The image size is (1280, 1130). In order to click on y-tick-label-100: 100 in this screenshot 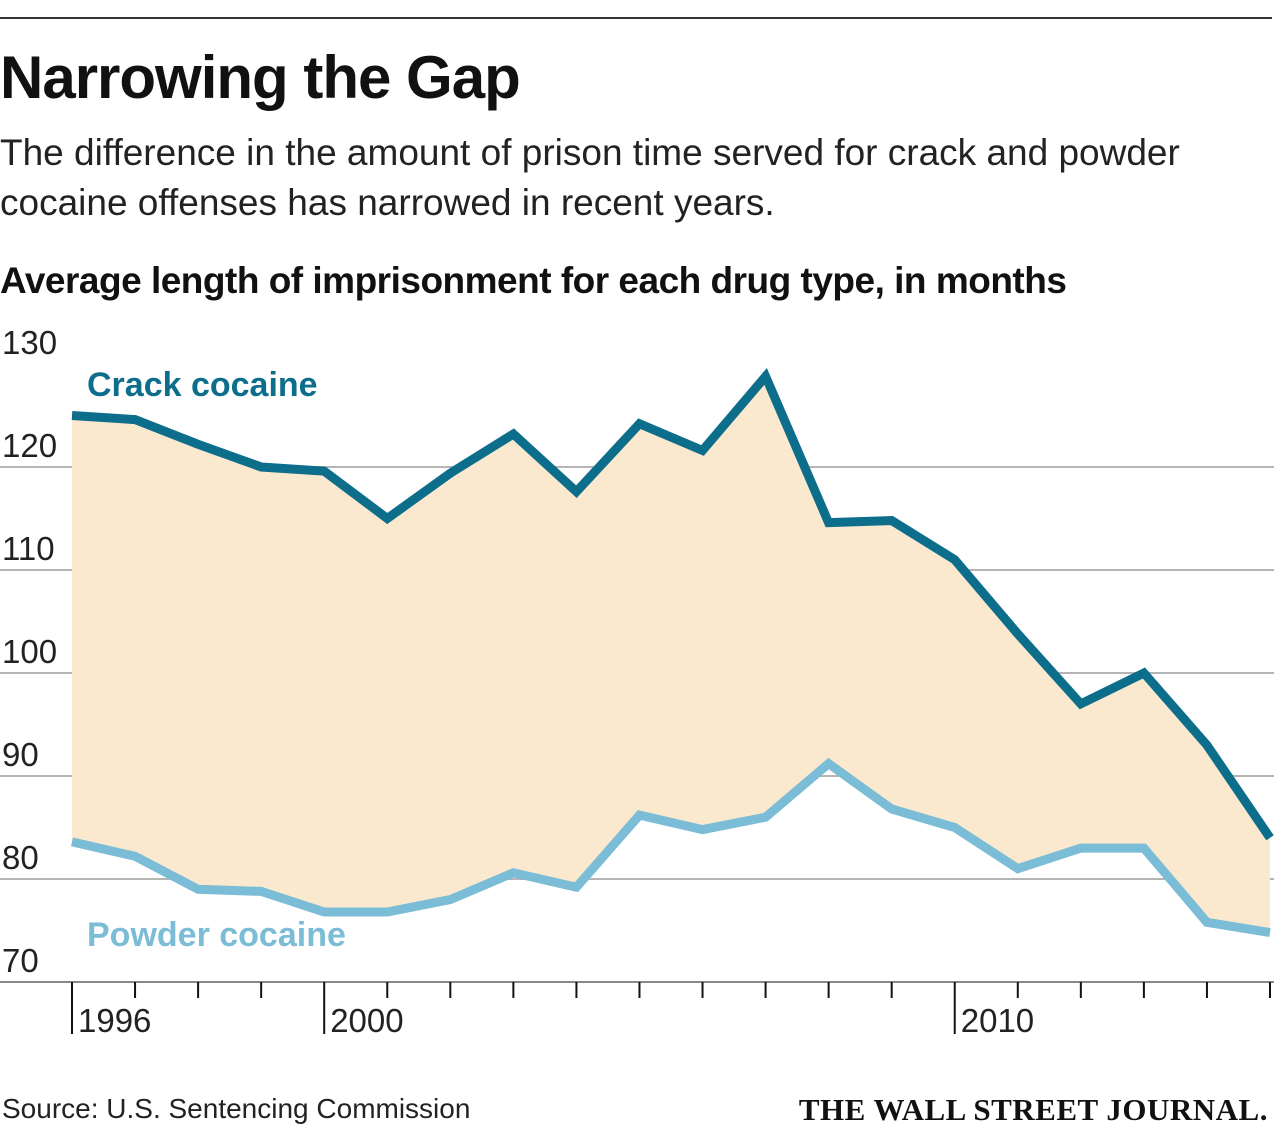, I will do `click(29, 651)`.